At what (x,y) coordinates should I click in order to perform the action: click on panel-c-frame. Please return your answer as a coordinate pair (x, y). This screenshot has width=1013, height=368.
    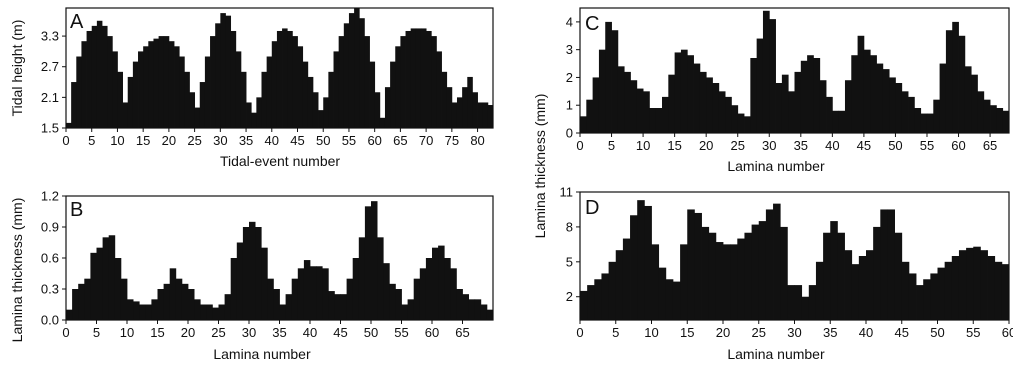
    Looking at the image, I should click on (794, 70).